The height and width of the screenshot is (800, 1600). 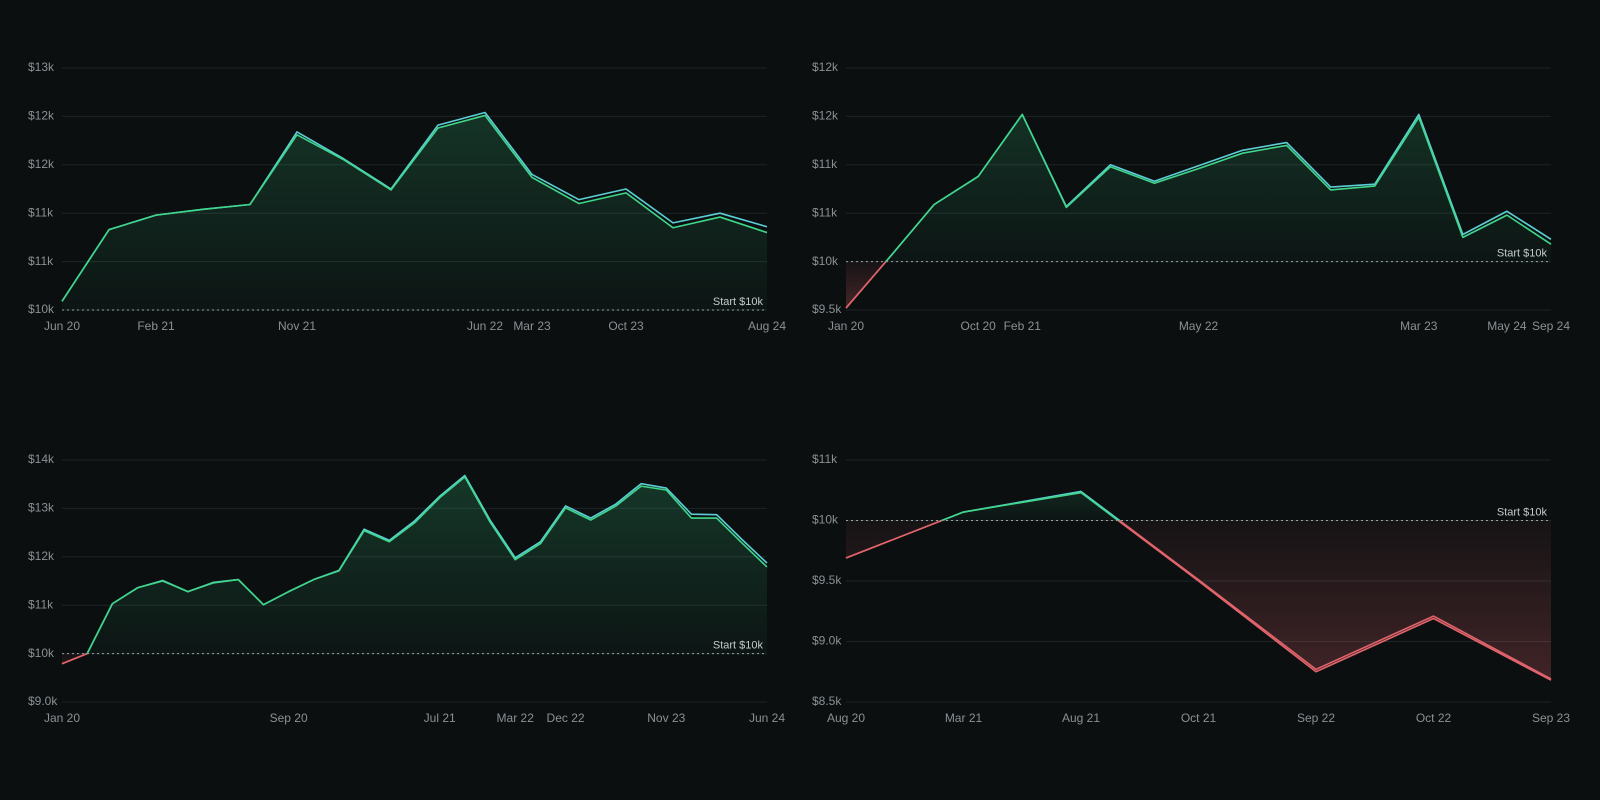 What do you see at coordinates (626, 326) in the screenshot?
I see `x-tick-label: Oct 23` at bounding box center [626, 326].